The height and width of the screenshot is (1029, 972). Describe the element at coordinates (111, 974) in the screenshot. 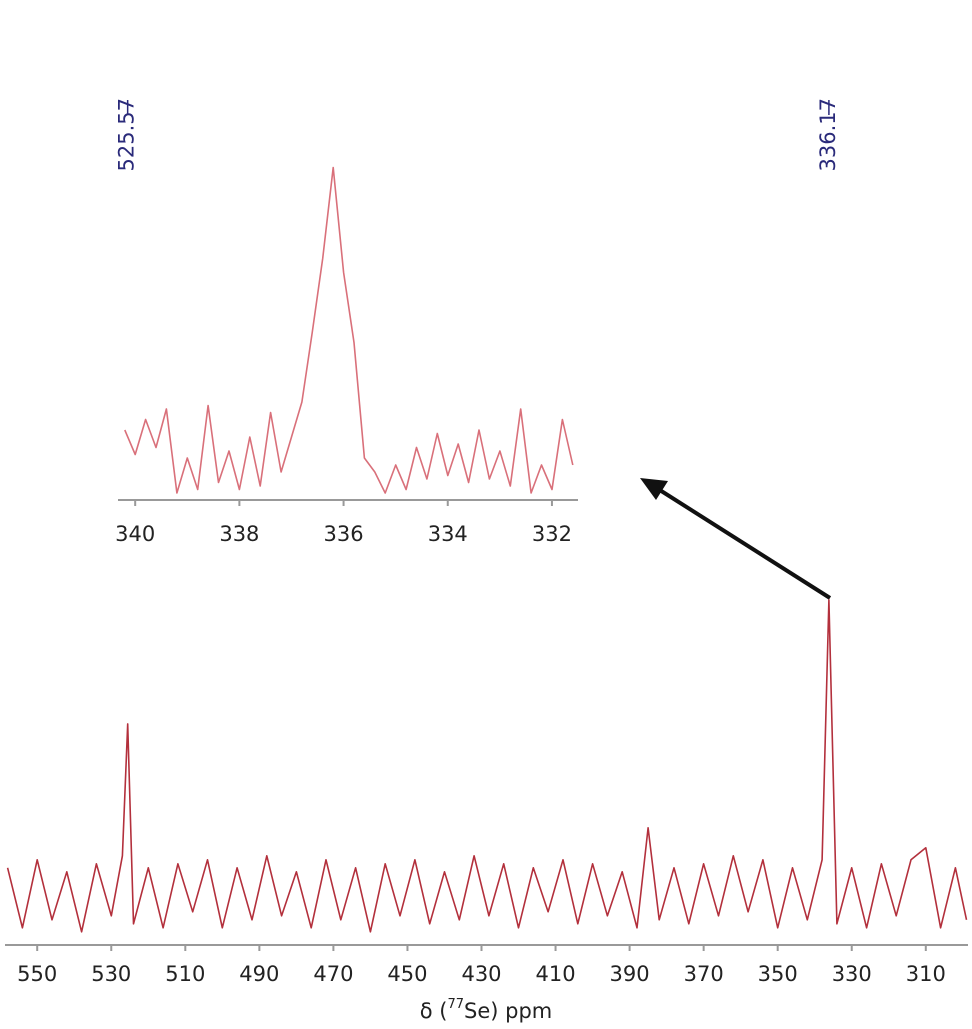

I see `x-tick-label: 530` at that location.